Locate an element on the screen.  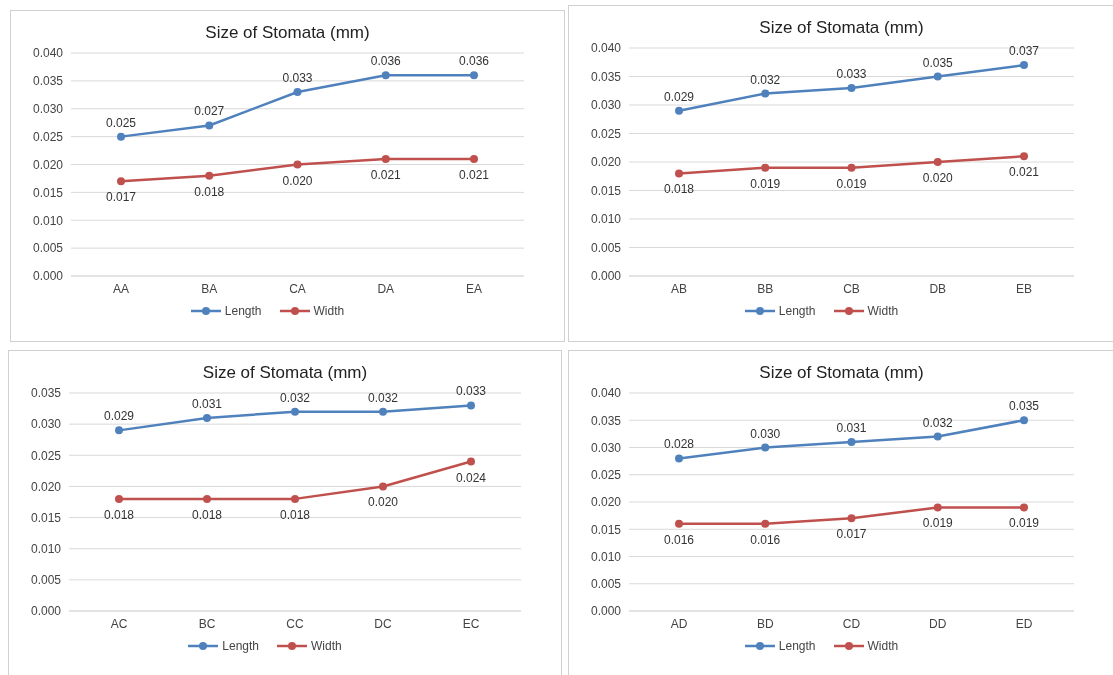
x-tick-label: AD is located at coordinates (679, 623).